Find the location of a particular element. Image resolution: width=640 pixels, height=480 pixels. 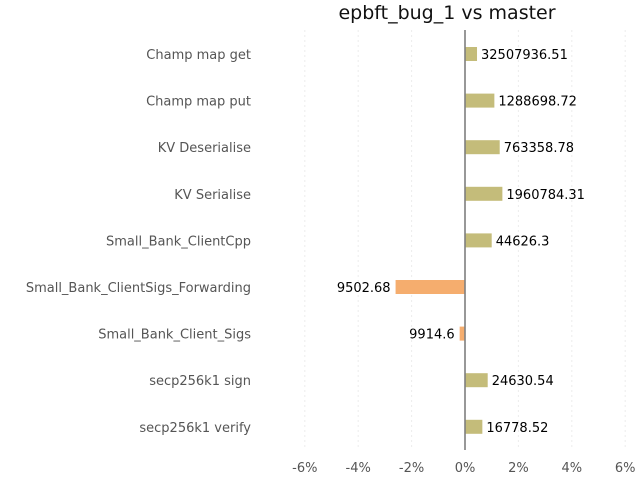

category-label: Champ map get is located at coordinates (198, 55).